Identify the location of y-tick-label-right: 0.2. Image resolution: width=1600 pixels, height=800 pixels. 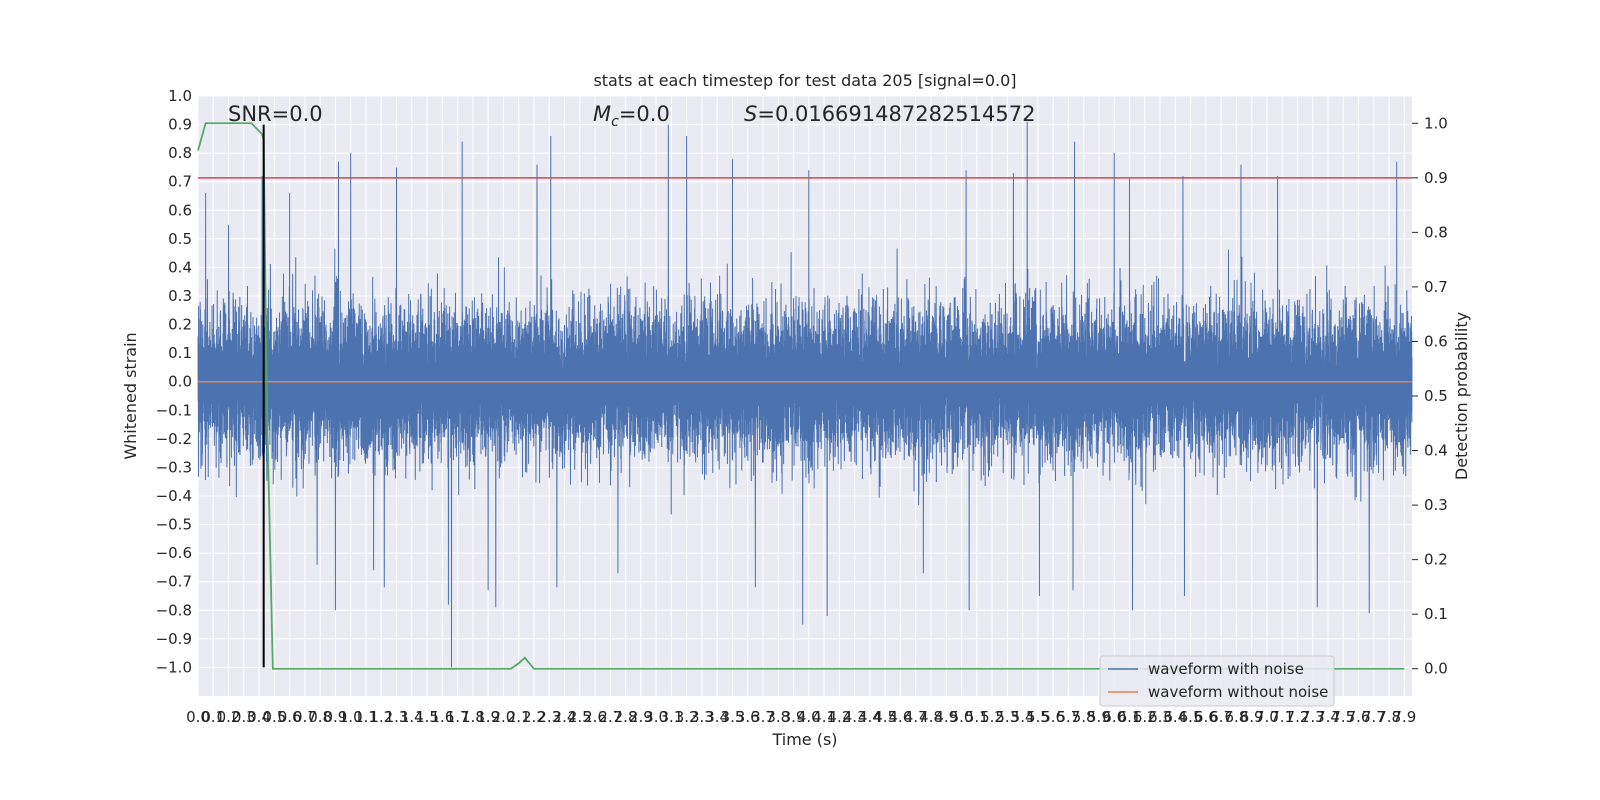
(1436, 560).